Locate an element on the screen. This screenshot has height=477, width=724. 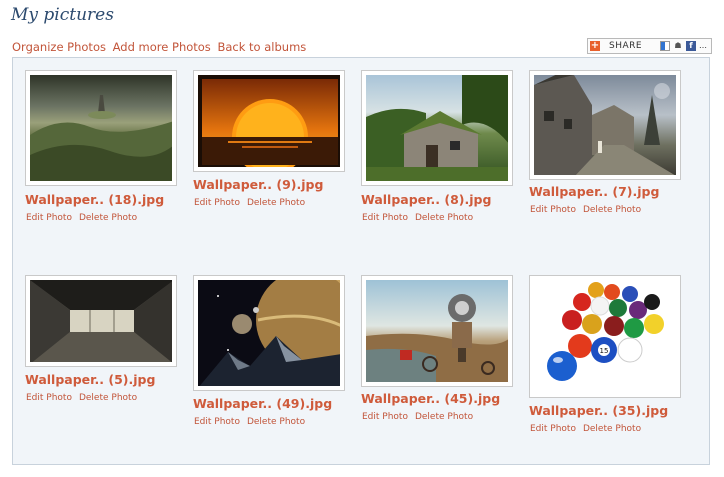
cottage-image is located at coordinates (437, 128).